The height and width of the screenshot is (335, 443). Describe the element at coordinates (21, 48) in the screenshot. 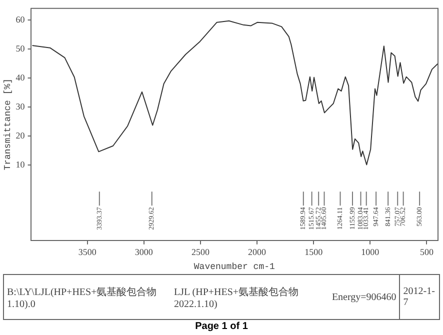

I see `y-tick-label: 50` at that location.